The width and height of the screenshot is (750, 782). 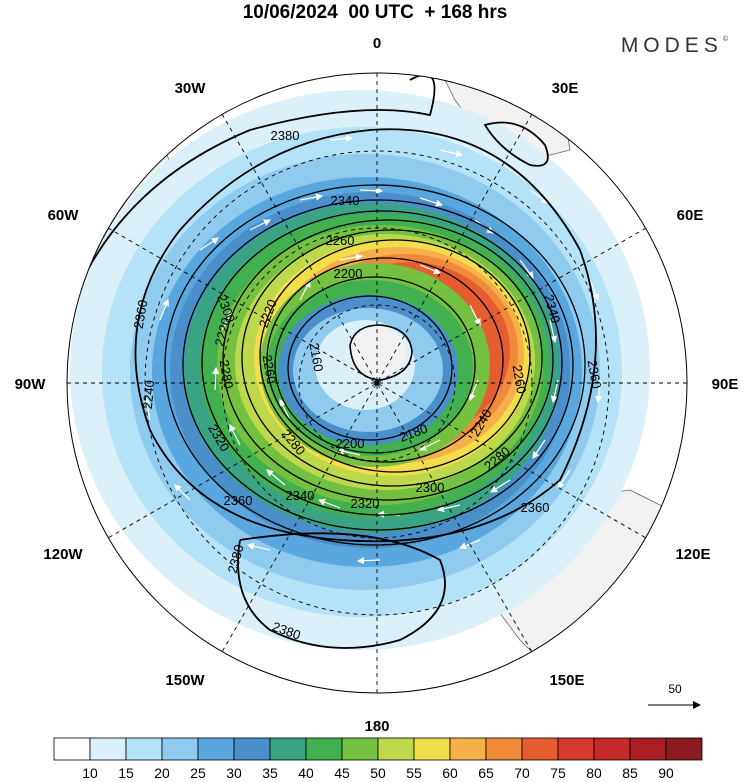 I want to click on contour-label: 2160, so click(x=317, y=357).